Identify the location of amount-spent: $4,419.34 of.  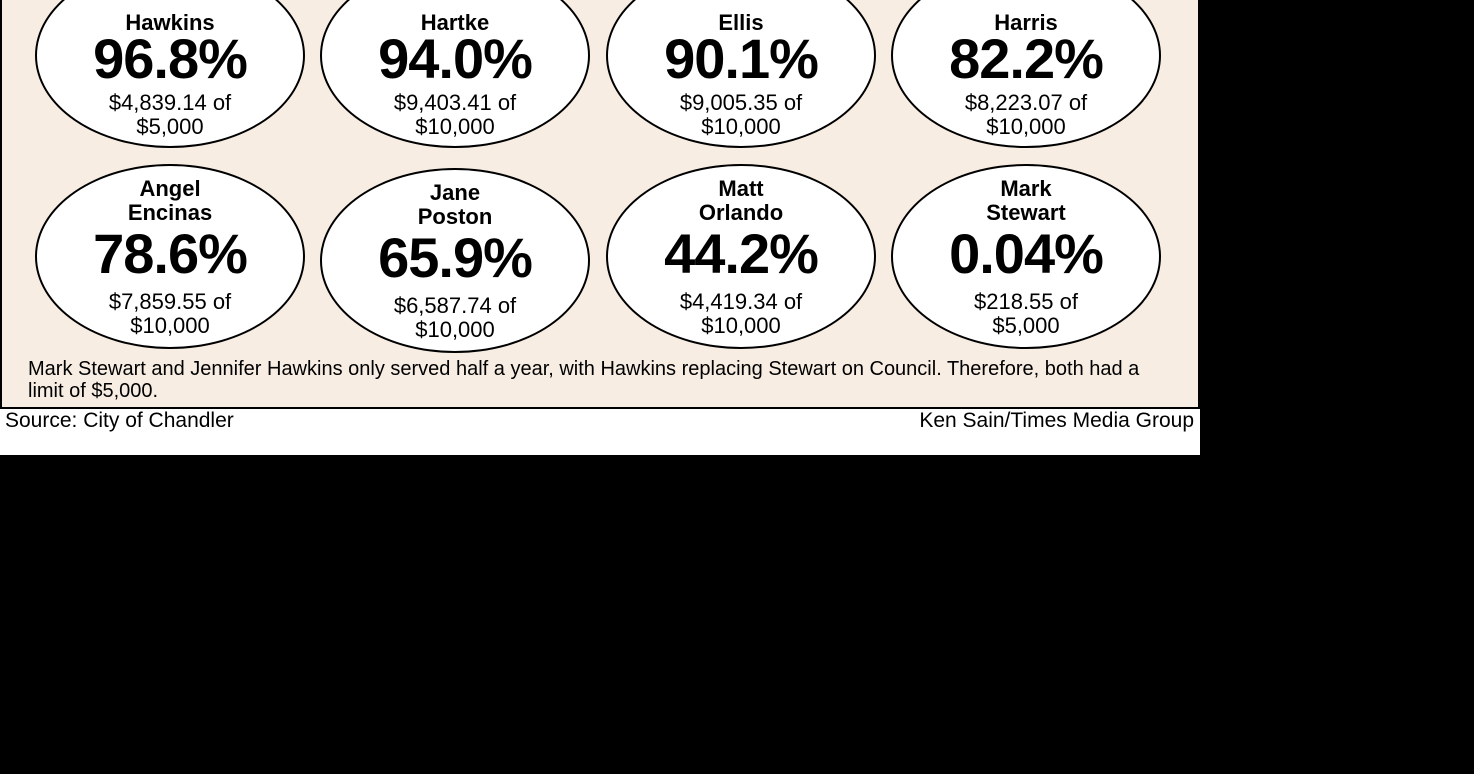
(741, 301).